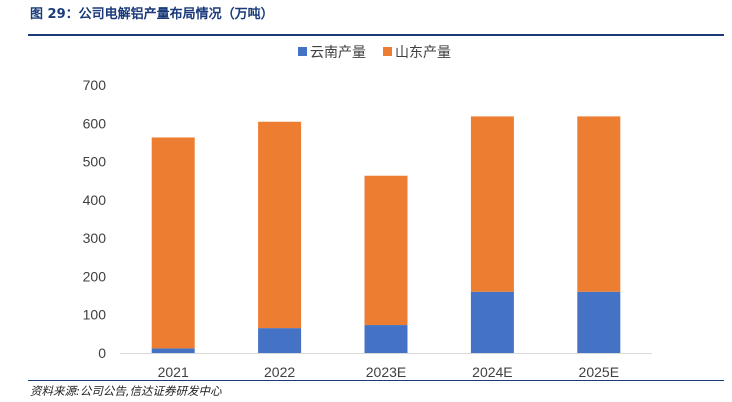 The image size is (732, 402). Describe the element at coordinates (95, 85) in the screenshot. I see `y-tick-label: 700` at that location.